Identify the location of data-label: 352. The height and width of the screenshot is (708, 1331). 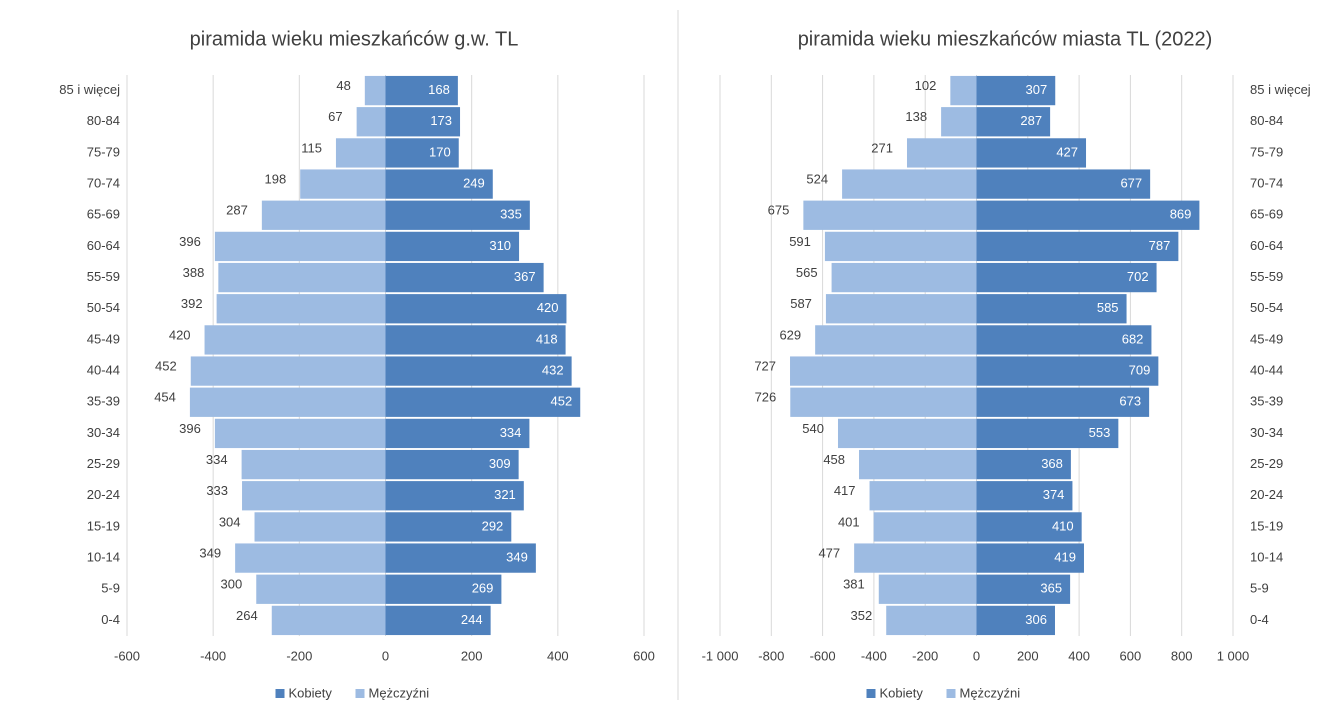
(862, 615).